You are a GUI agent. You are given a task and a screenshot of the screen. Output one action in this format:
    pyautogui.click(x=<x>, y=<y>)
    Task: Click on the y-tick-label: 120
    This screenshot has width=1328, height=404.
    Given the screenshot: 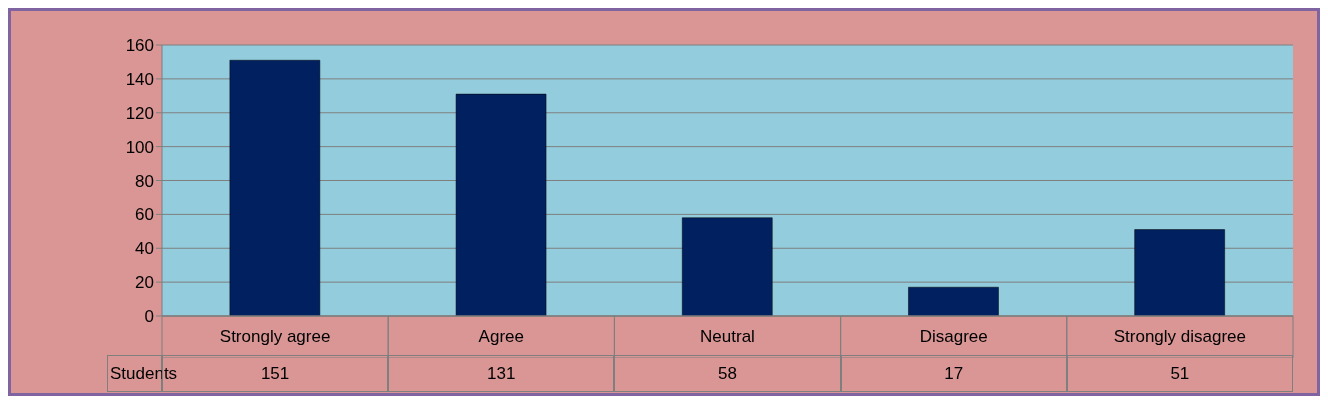 What is the action you would take?
    pyautogui.click(x=139, y=113)
    